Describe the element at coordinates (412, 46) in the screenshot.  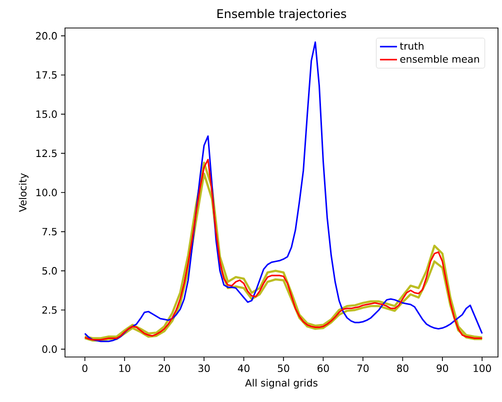
I see `legend-label: truth` at that location.